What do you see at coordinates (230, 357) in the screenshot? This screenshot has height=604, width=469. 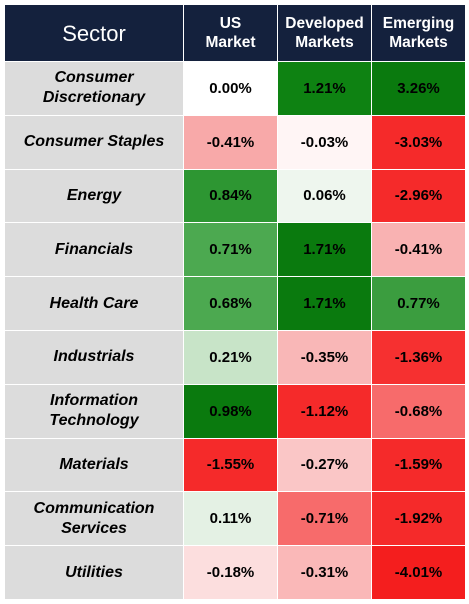 I see `heat-cell-us-market: 0.21%` at bounding box center [230, 357].